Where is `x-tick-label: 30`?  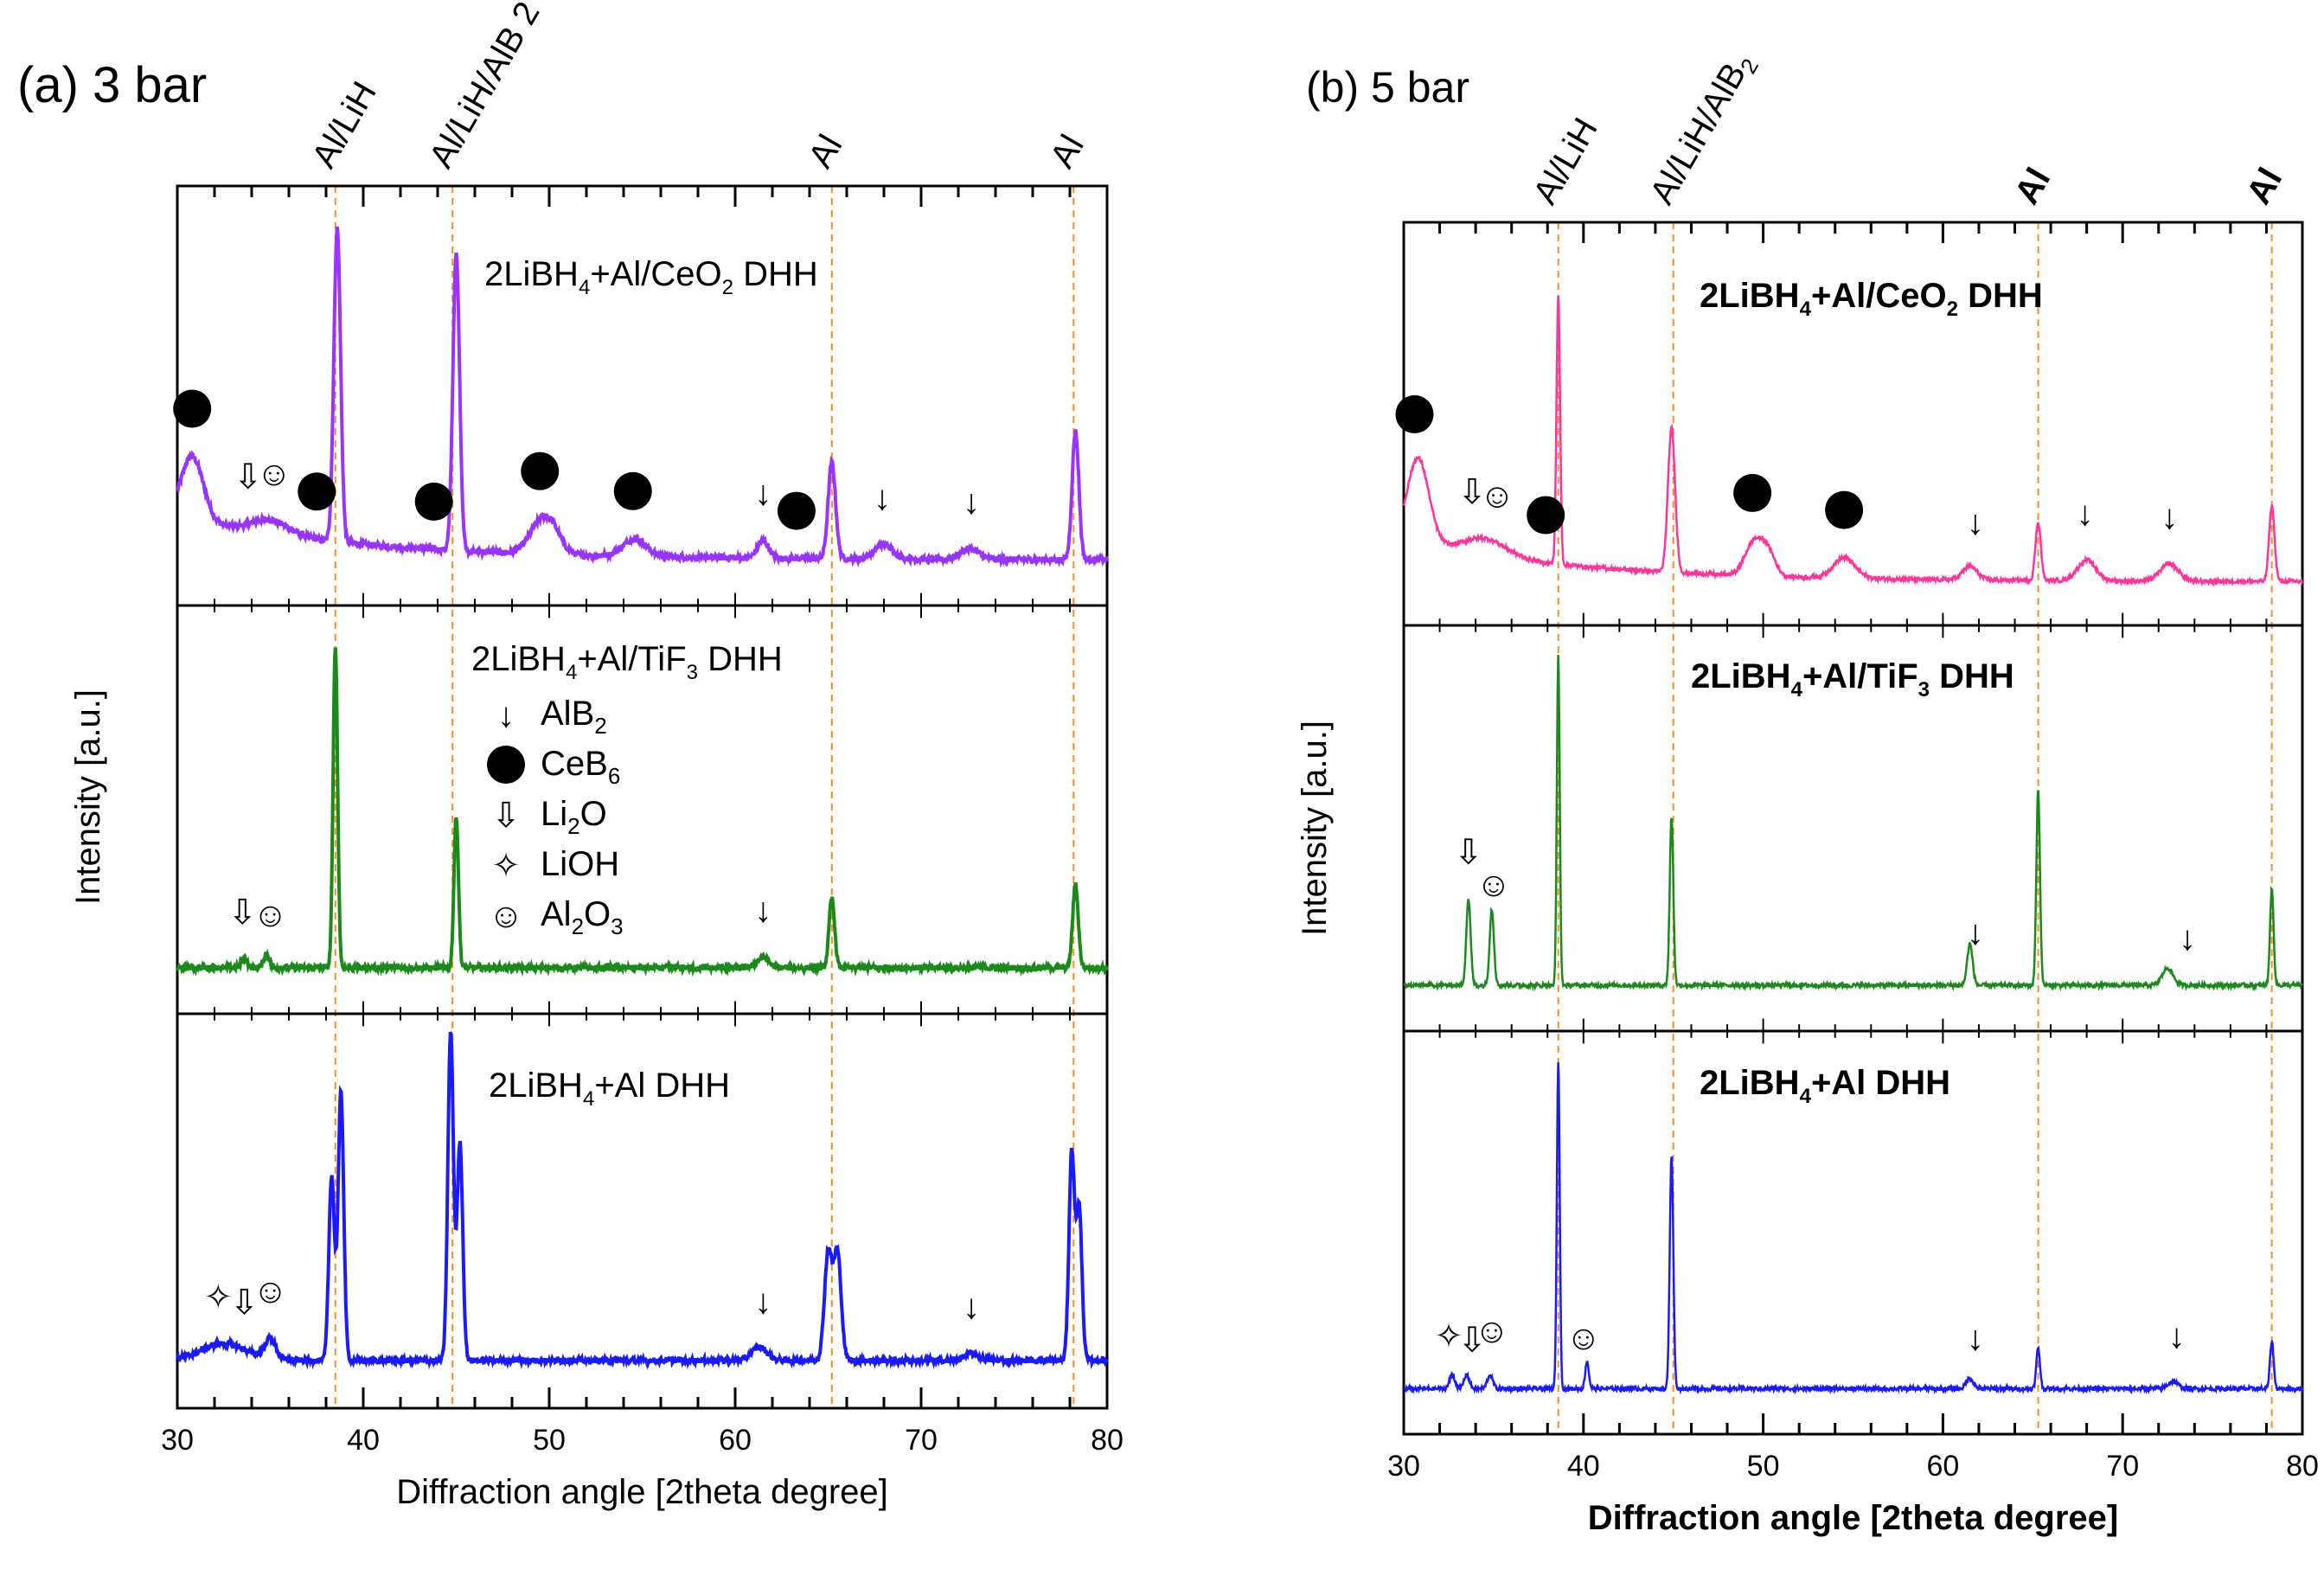 x-tick-label: 30 is located at coordinates (177, 1441).